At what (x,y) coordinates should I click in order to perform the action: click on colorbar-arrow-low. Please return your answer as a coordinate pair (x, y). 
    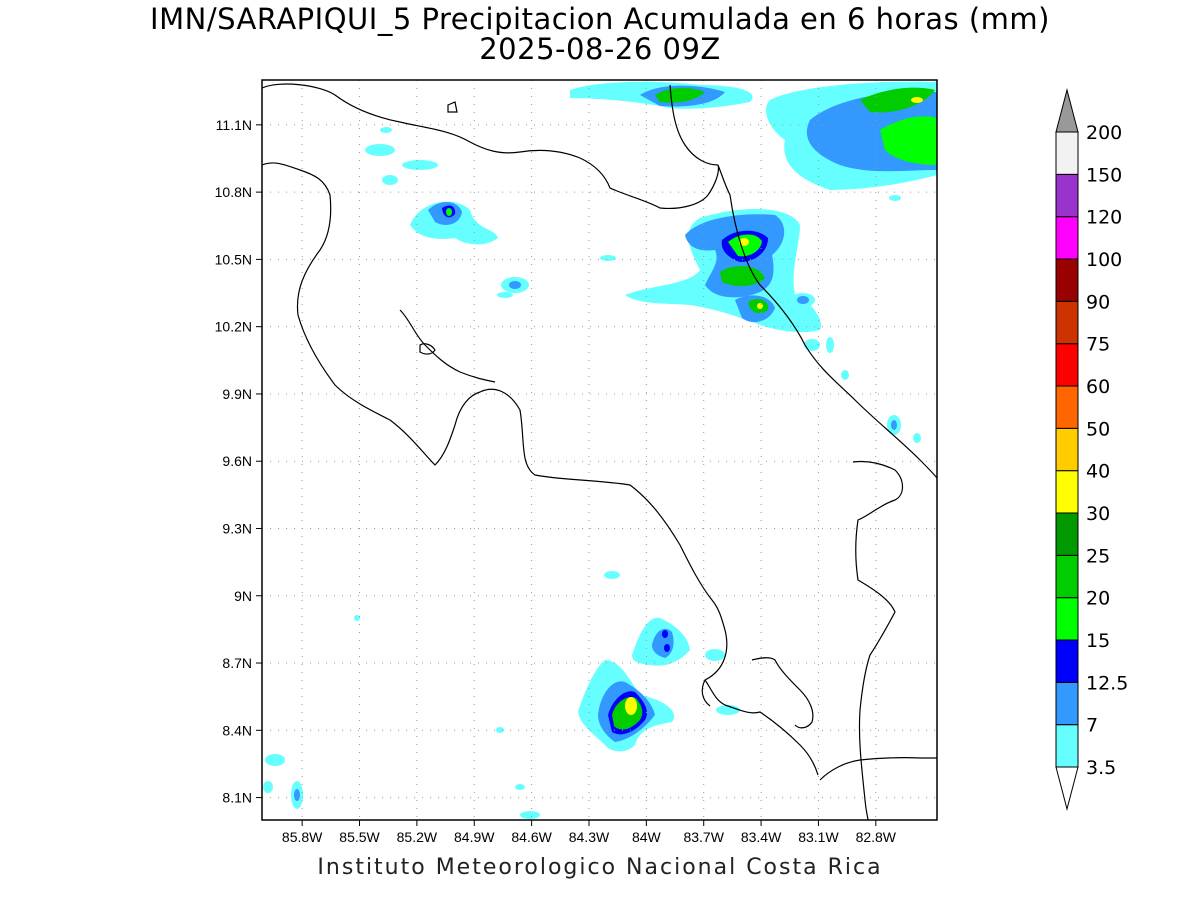
    Looking at the image, I should click on (1067, 788).